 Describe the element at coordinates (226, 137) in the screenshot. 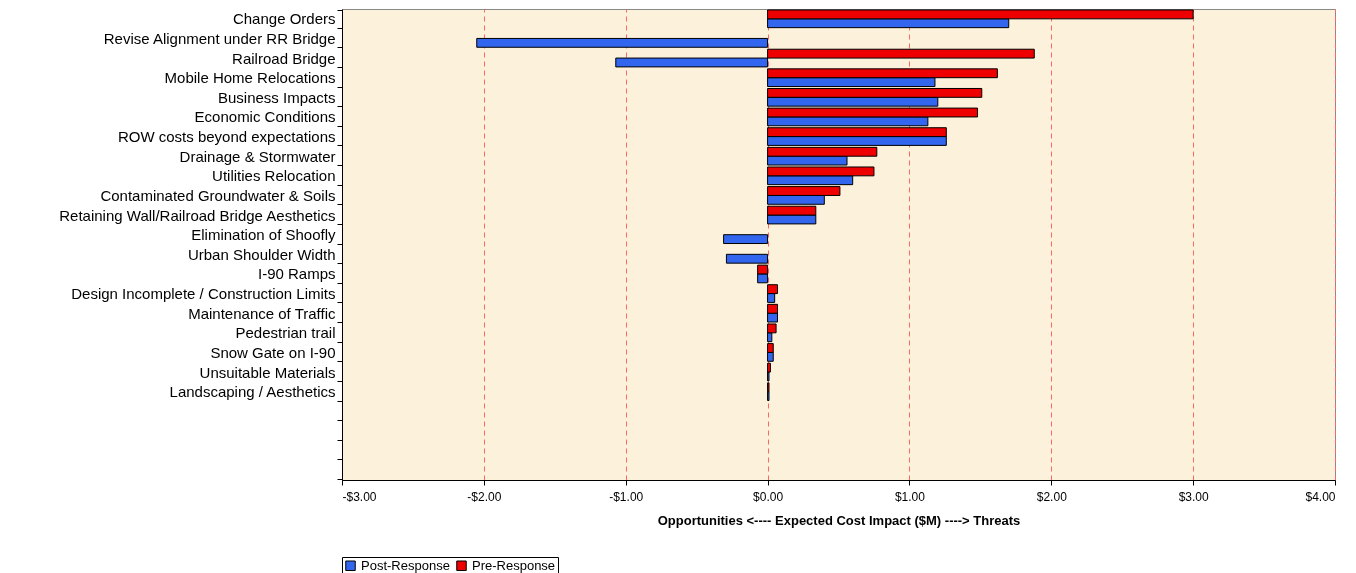

I see `y-tick-label: ROW costs beyond expectations` at that location.